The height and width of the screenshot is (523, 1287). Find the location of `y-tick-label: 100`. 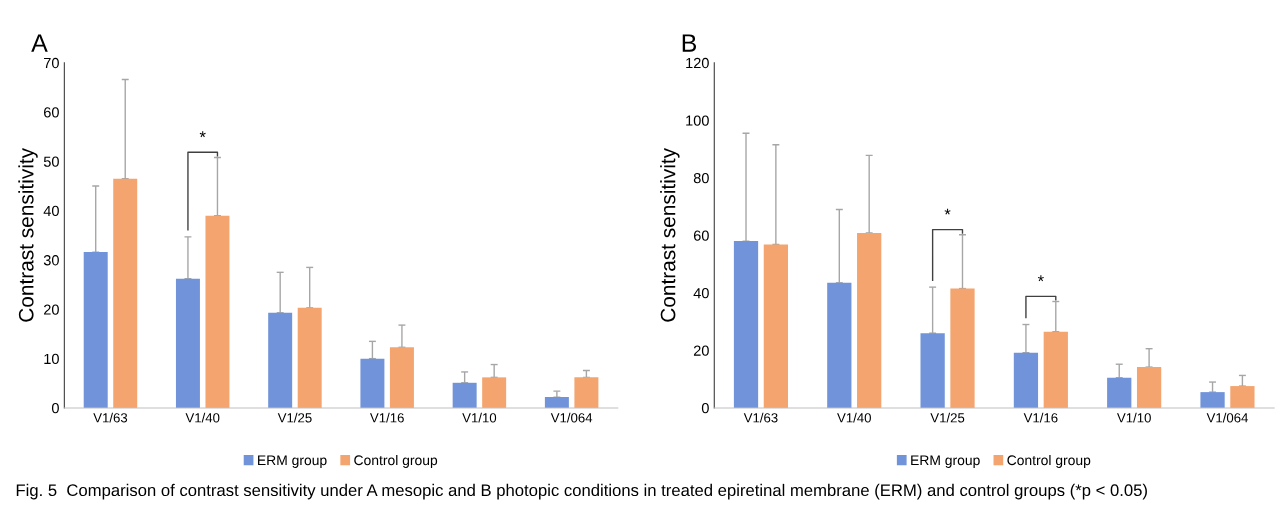

y-tick-label: 100 is located at coordinates (697, 120).